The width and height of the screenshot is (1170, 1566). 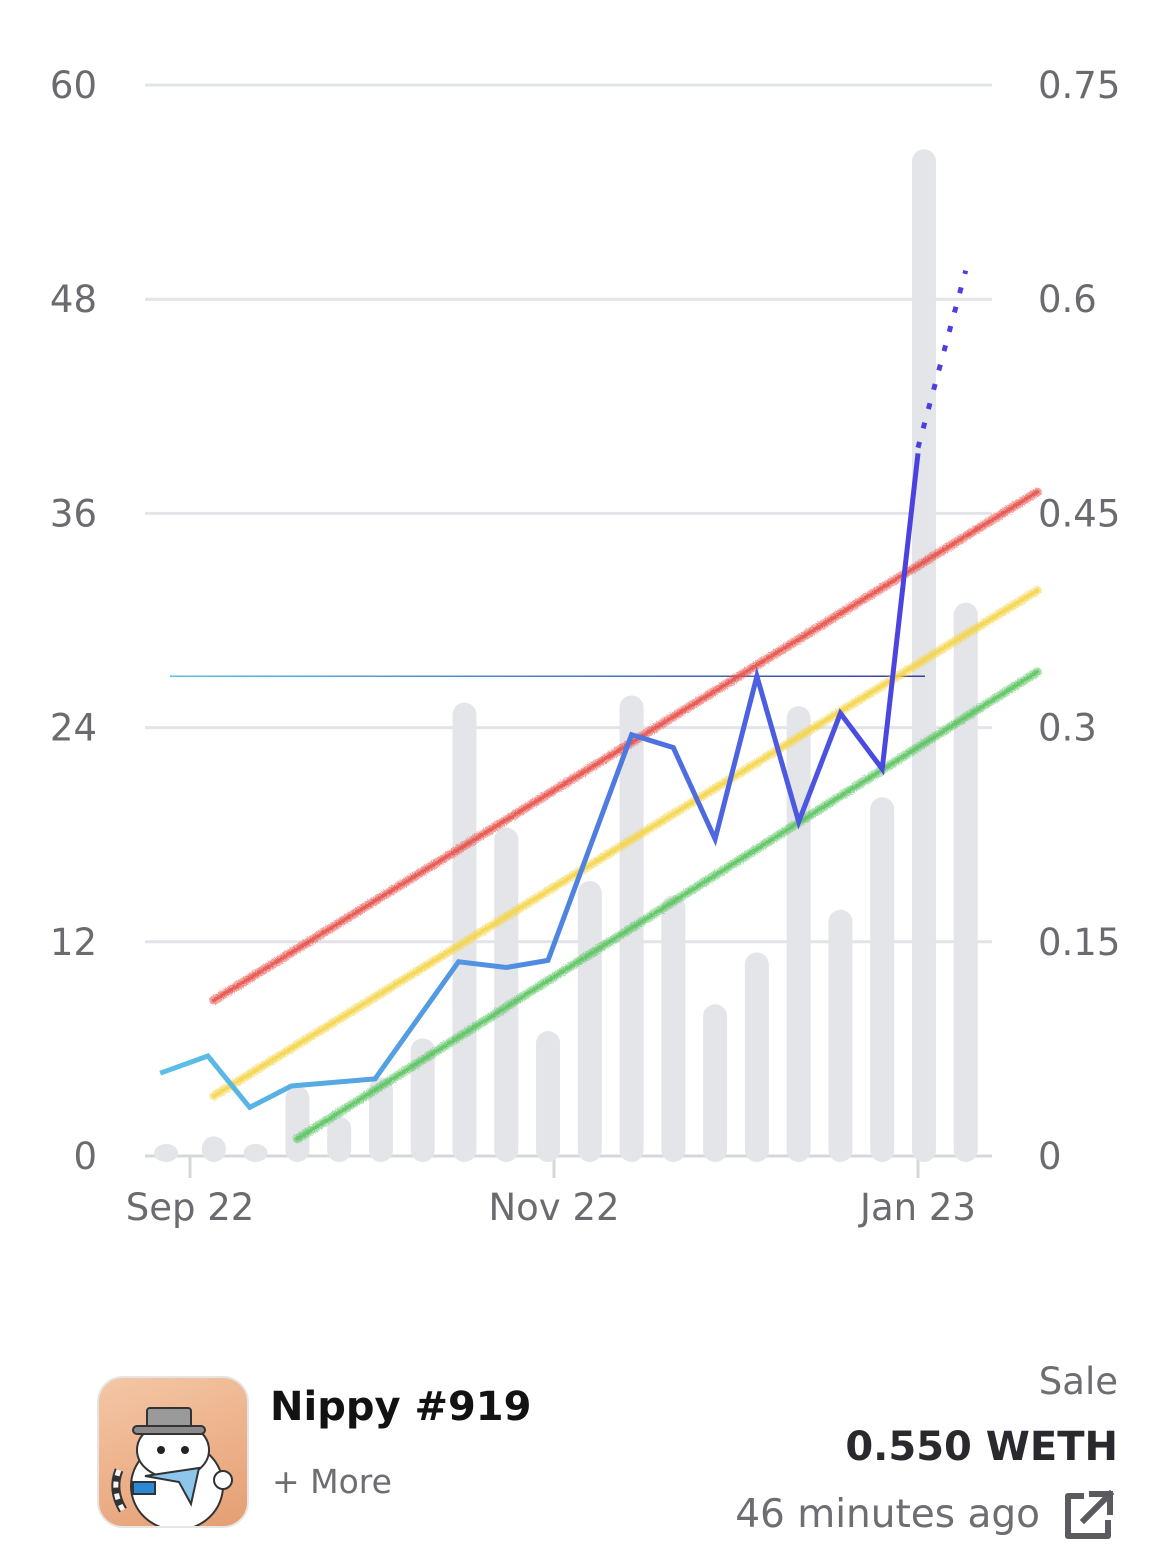 I want to click on y-right-tick-label: 0.75, so click(x=1079, y=85).